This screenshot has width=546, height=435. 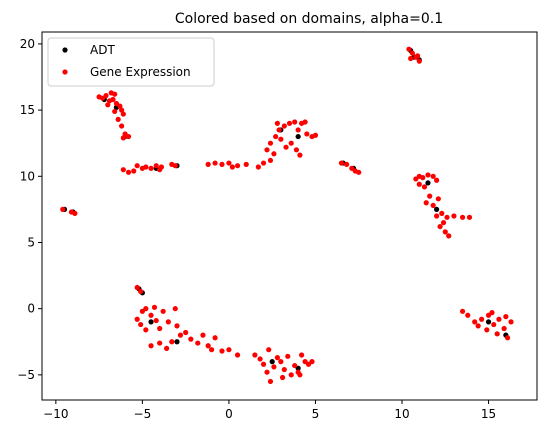 What do you see at coordinates (27, 110) in the screenshot?
I see `y-tick-label: 15` at bounding box center [27, 110].